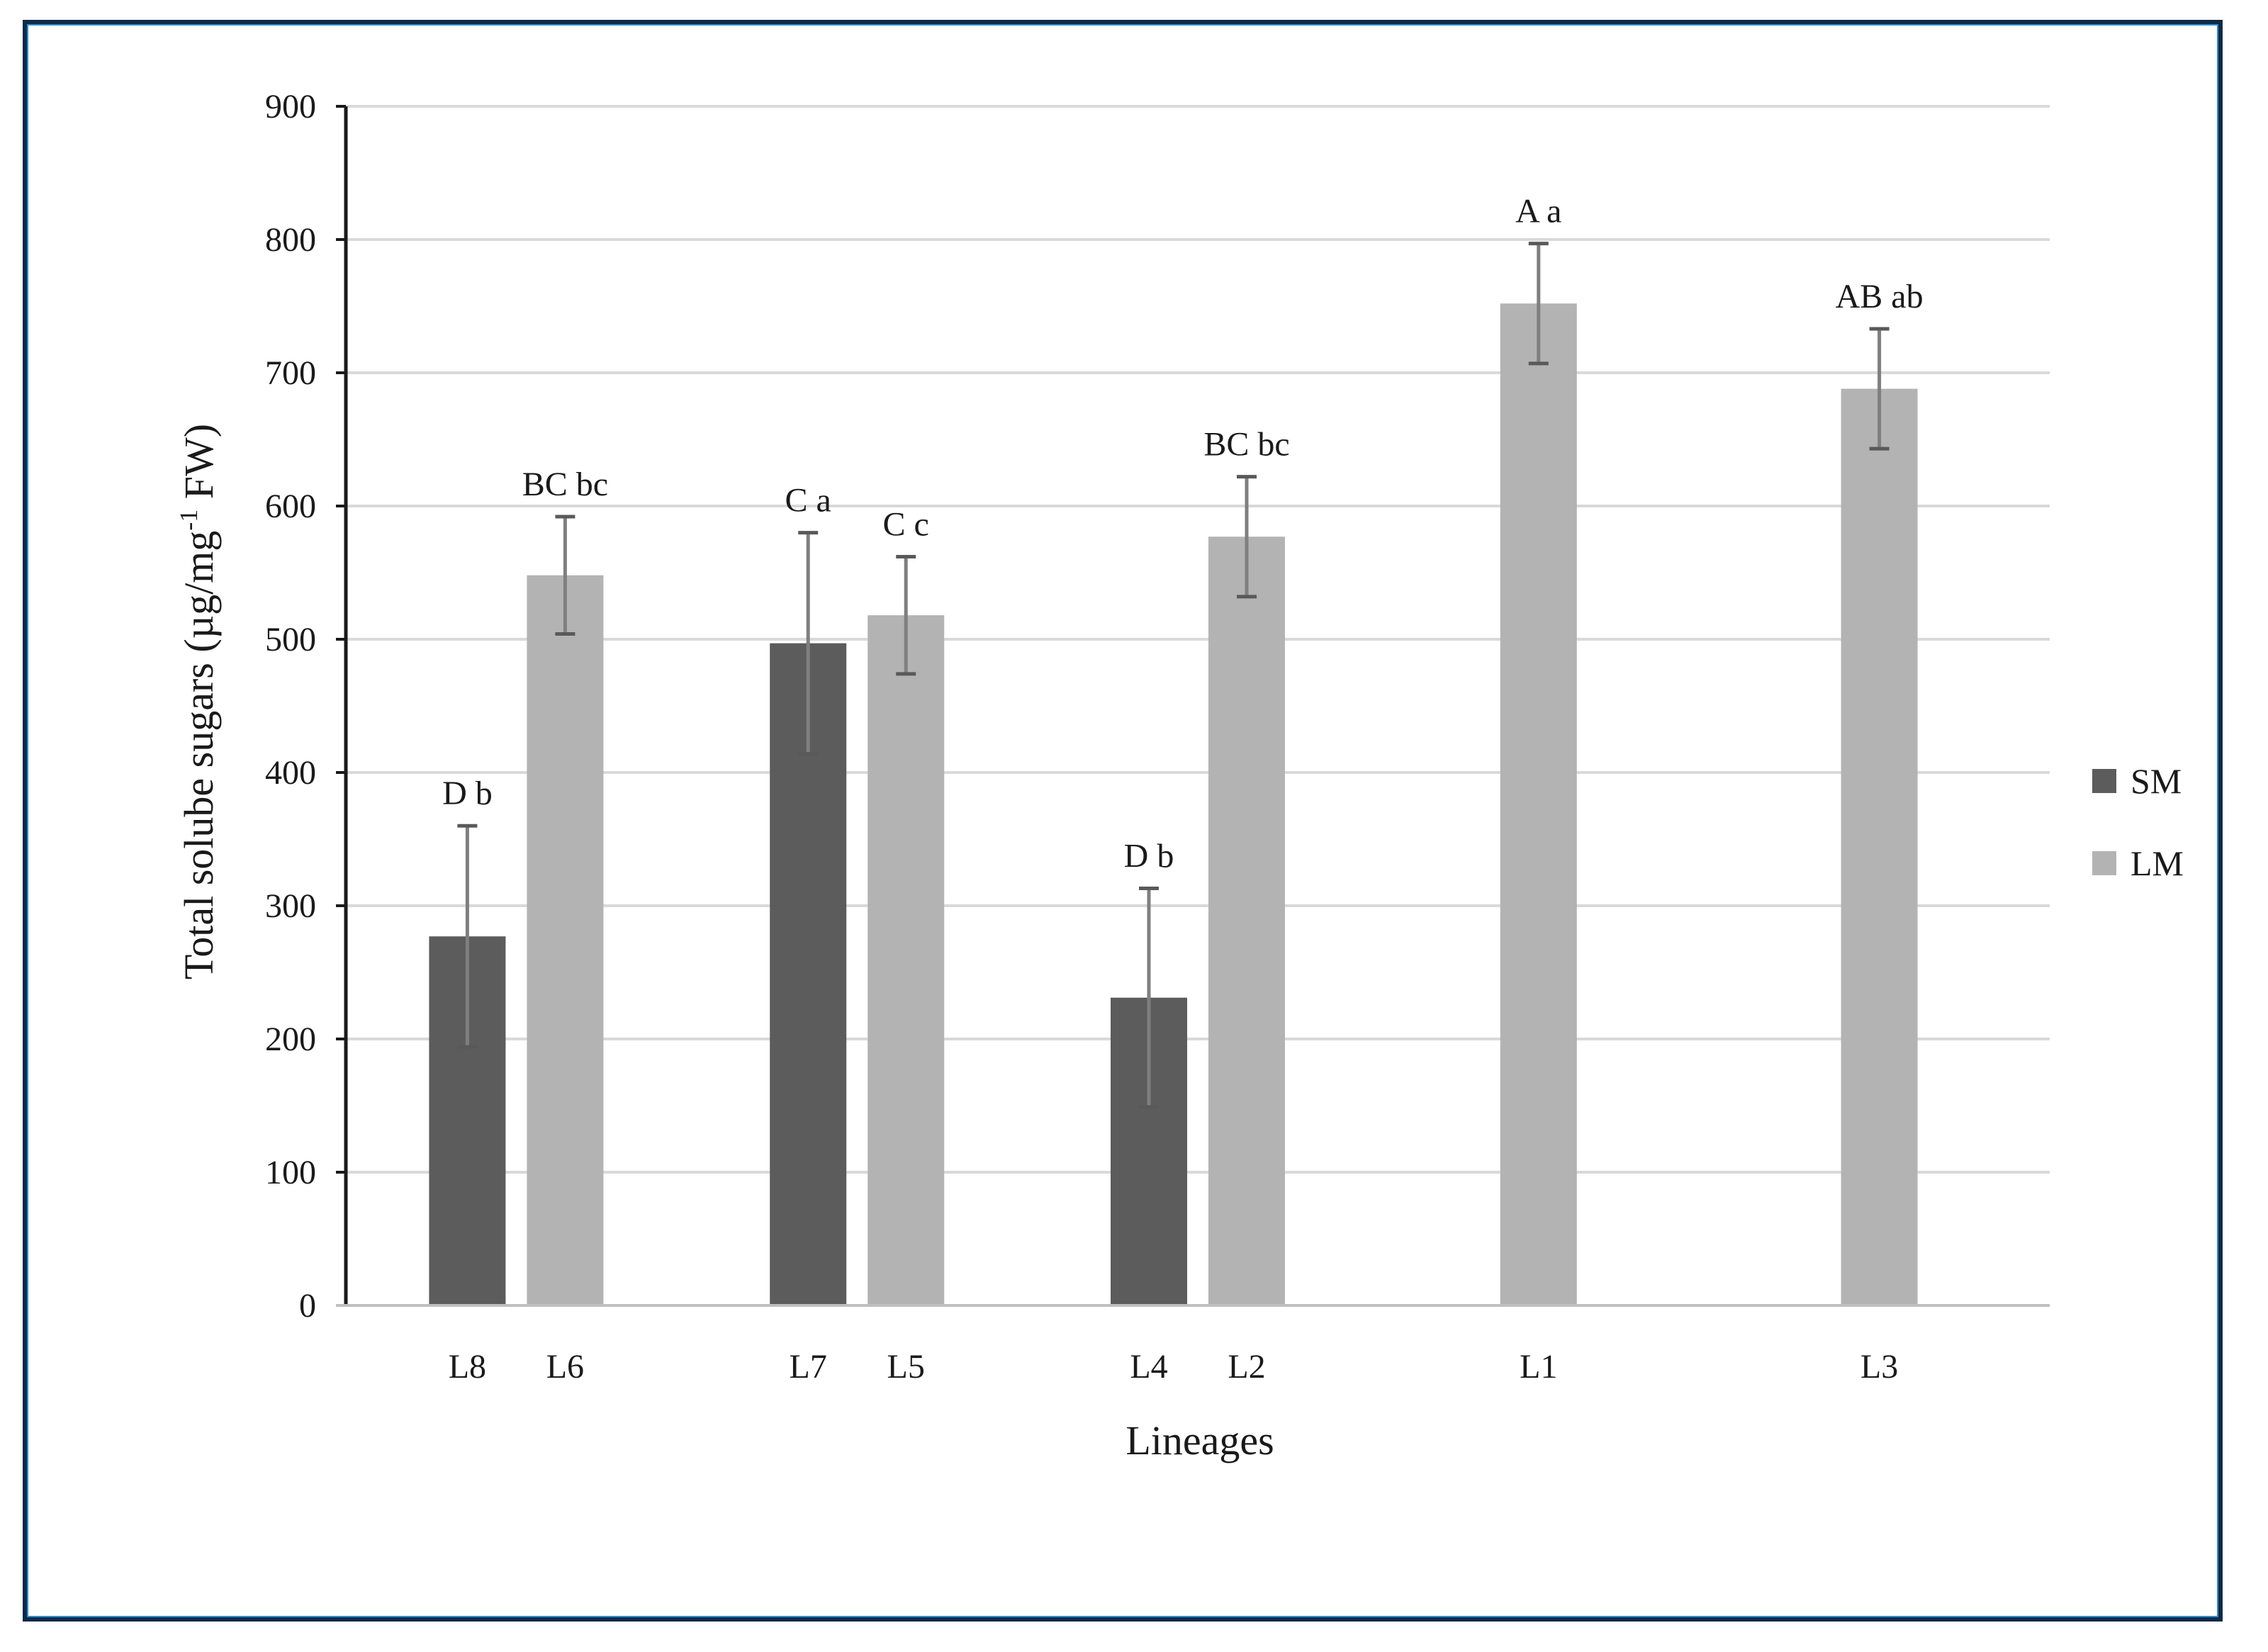 The image size is (2268, 1652). Describe the element at coordinates (906, 1367) in the screenshot. I see `x-tick-label-L5: L5` at that location.